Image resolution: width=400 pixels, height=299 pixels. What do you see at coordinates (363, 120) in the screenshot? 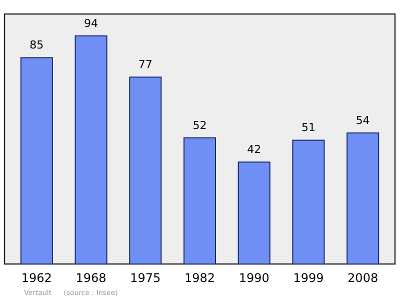
I see `data-label: 54` at bounding box center [363, 120].